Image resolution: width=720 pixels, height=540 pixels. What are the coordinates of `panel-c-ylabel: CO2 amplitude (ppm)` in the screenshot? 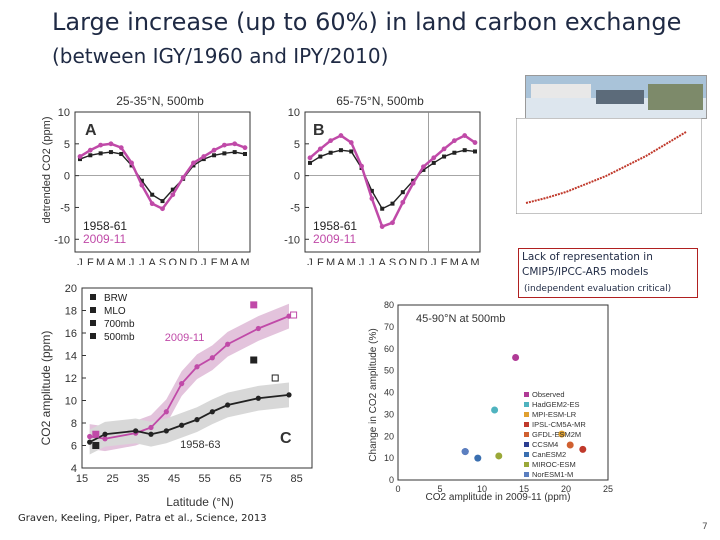 It's located at (46, 388).